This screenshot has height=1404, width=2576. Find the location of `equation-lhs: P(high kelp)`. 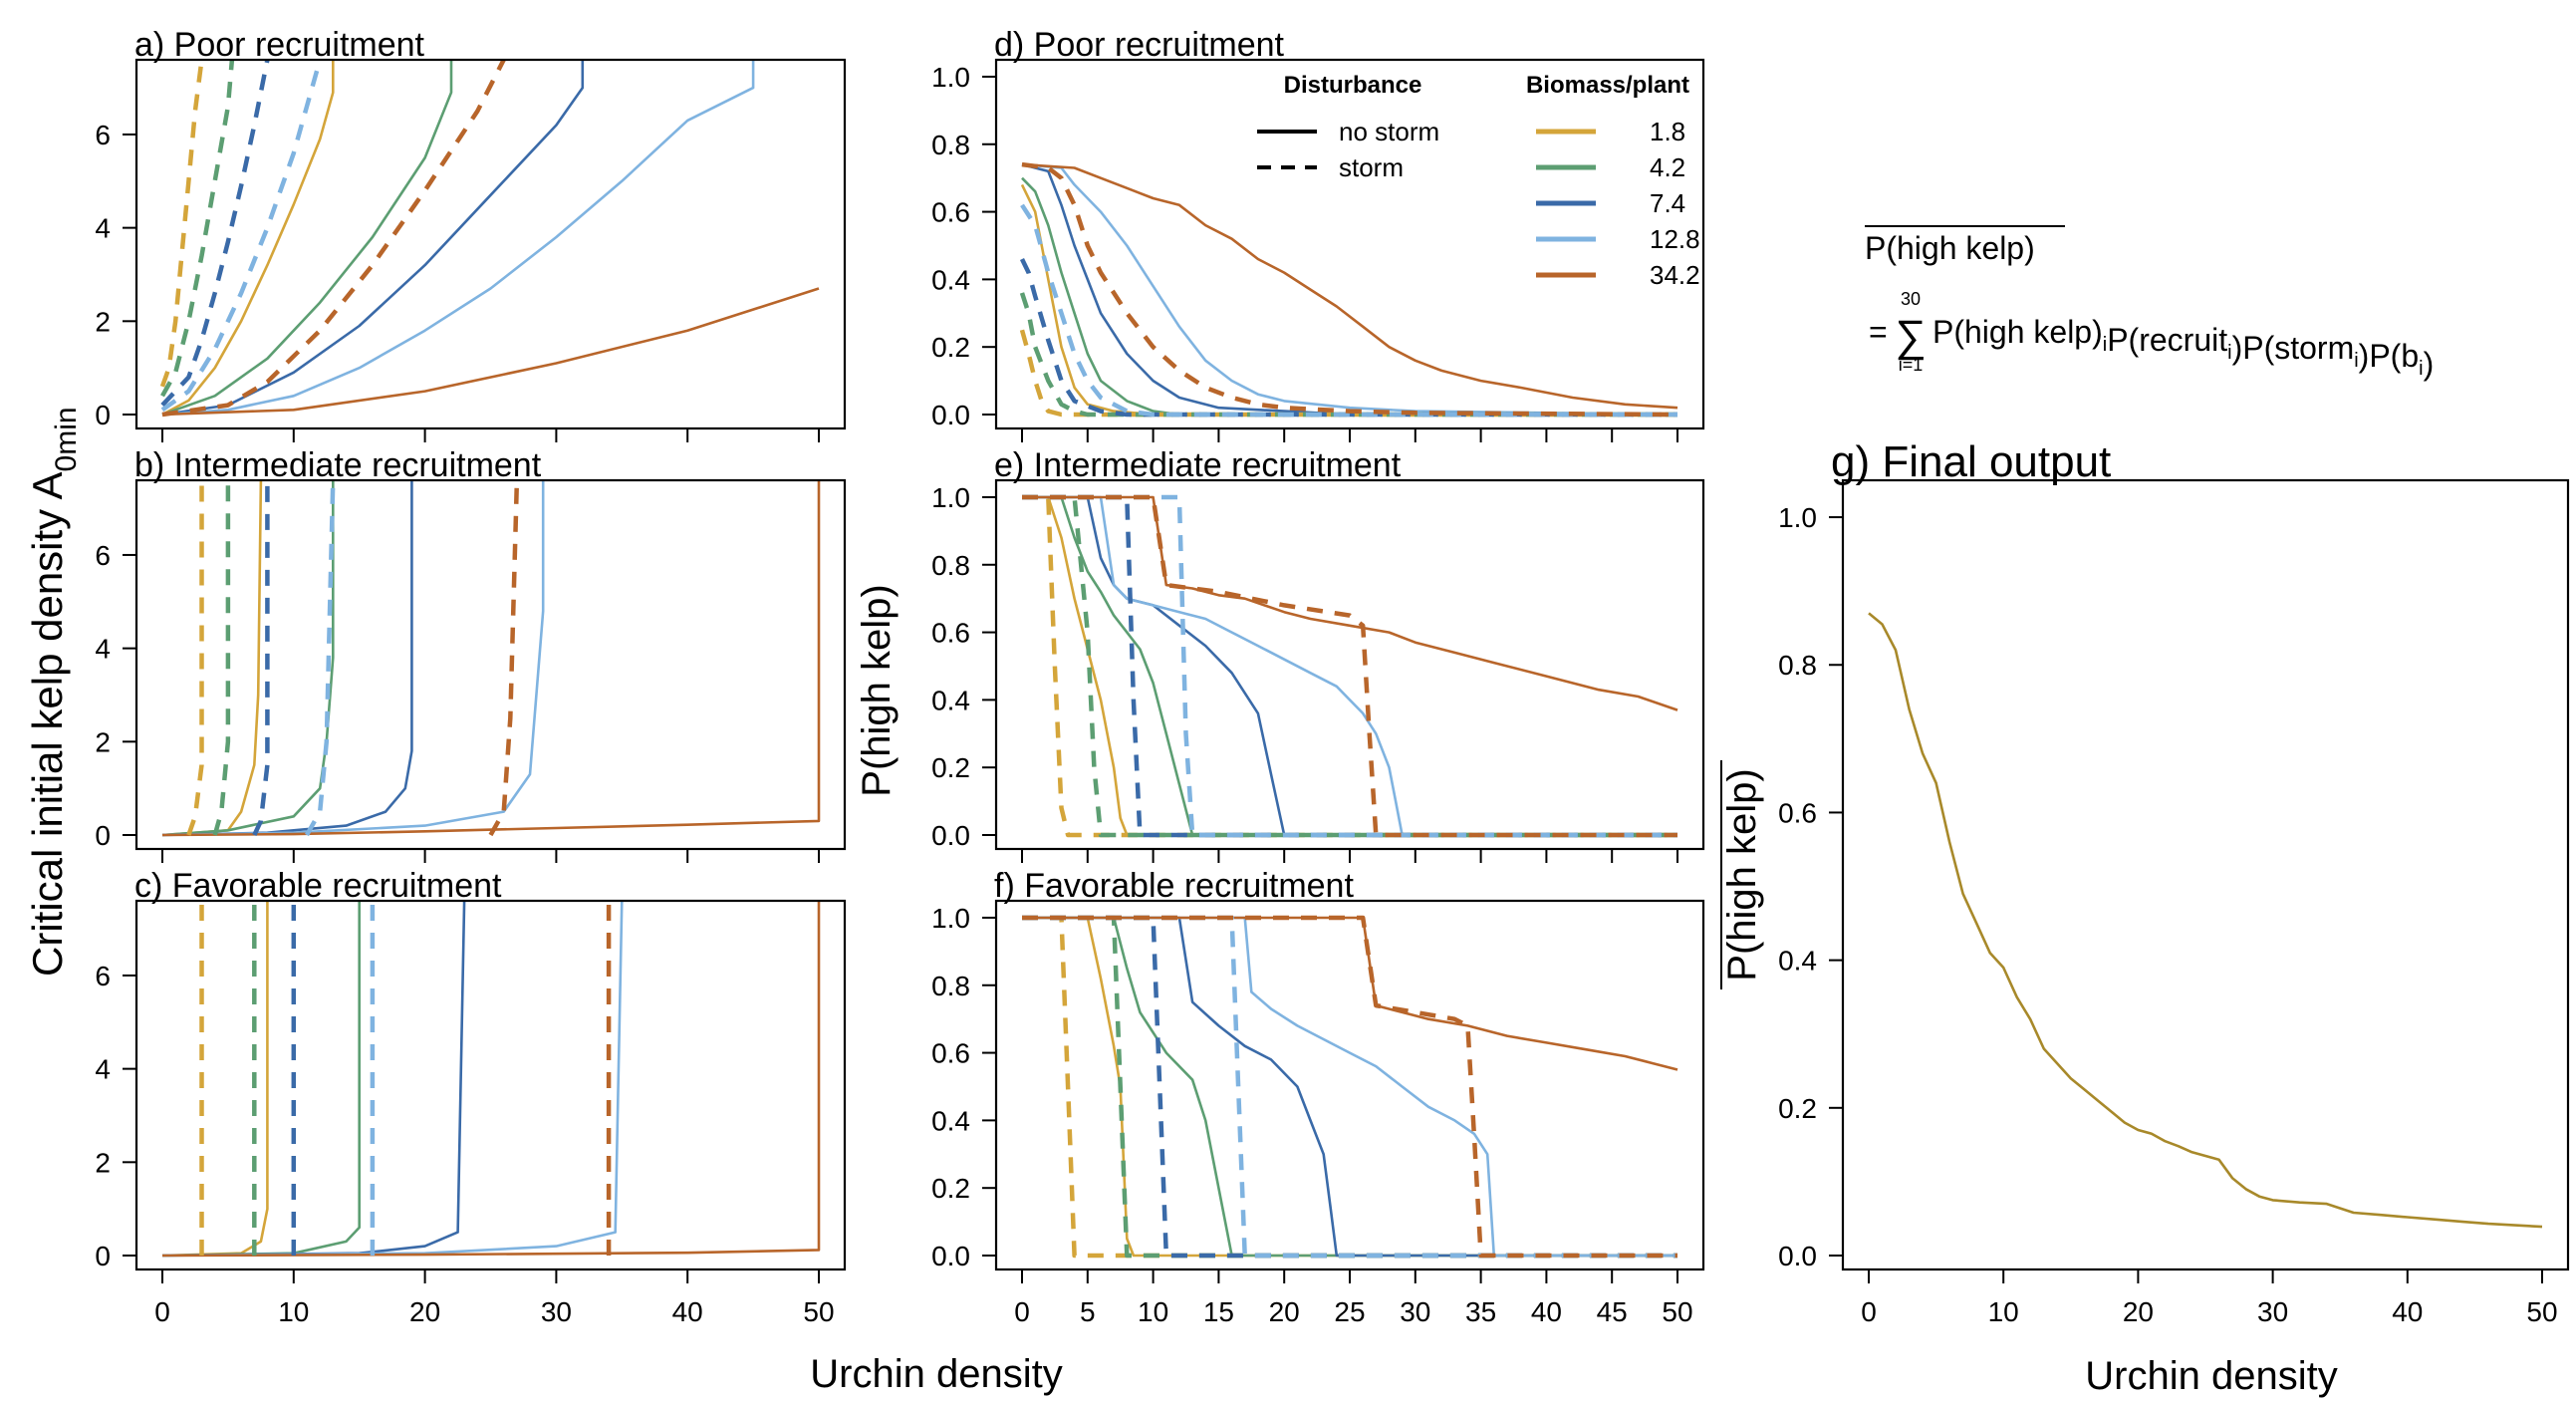

equation-lhs: P(high kelp) is located at coordinates (1950, 248).